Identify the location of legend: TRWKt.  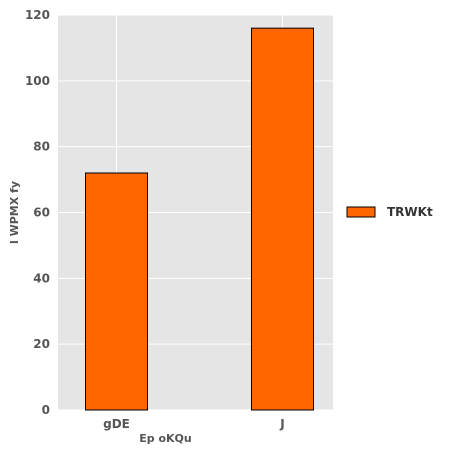
(389, 212).